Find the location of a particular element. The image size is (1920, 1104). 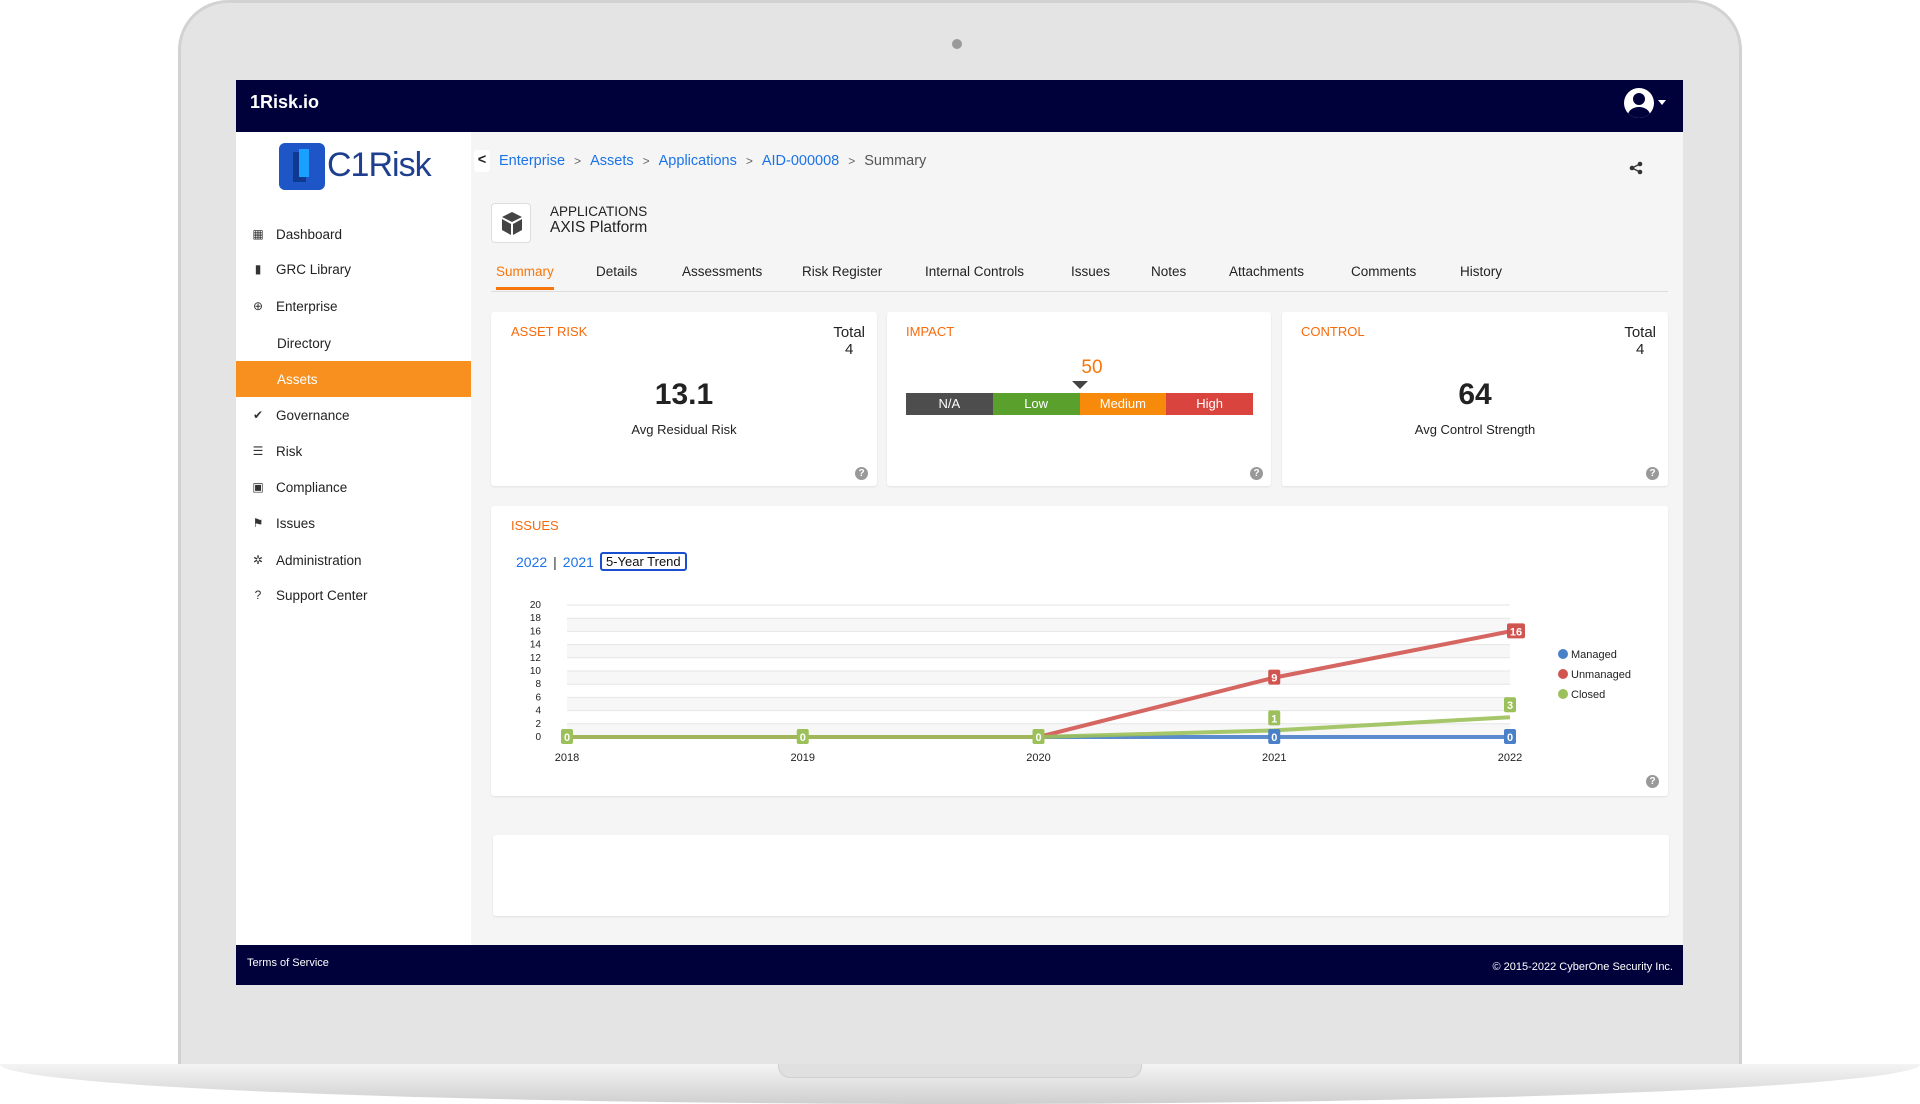

tab-assessments: Assessments is located at coordinates (722, 271).